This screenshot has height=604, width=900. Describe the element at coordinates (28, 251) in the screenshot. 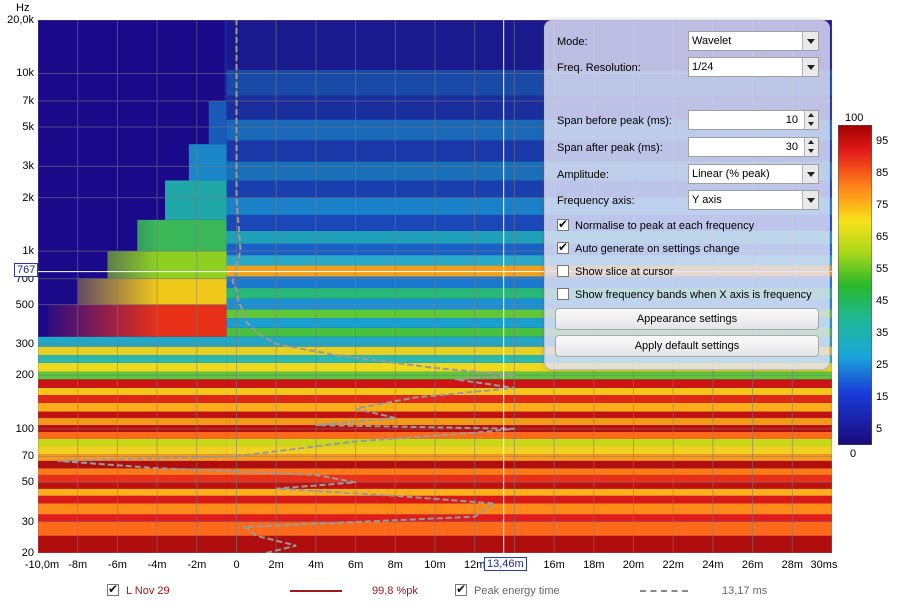

I see `y-tick-label: 1k` at that location.